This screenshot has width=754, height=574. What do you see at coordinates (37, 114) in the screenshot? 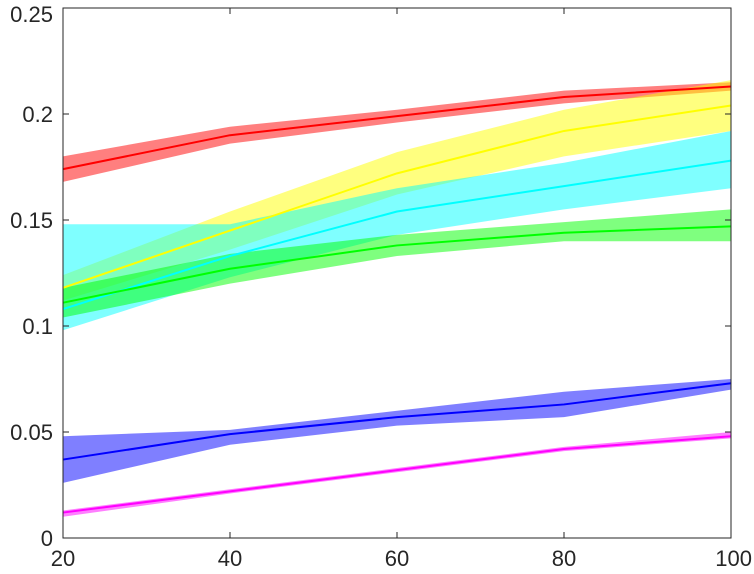
I see `y-tick-label: 0.2` at bounding box center [37, 114].